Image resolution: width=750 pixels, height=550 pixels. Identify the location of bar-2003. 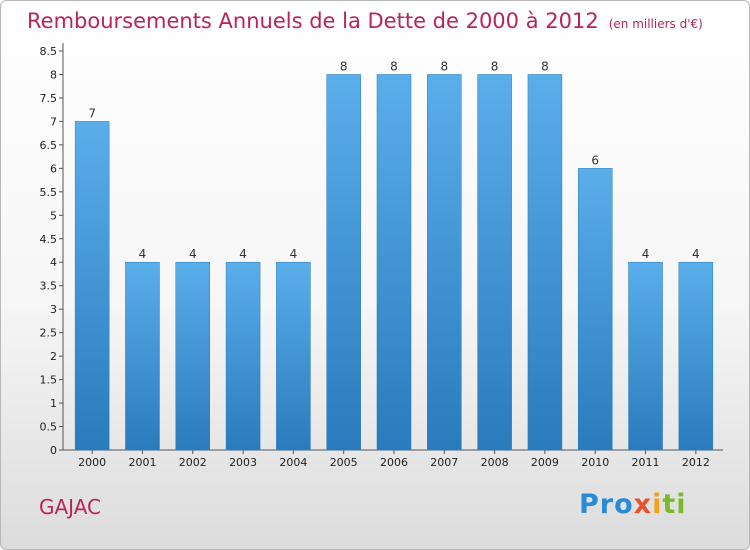
(243, 356).